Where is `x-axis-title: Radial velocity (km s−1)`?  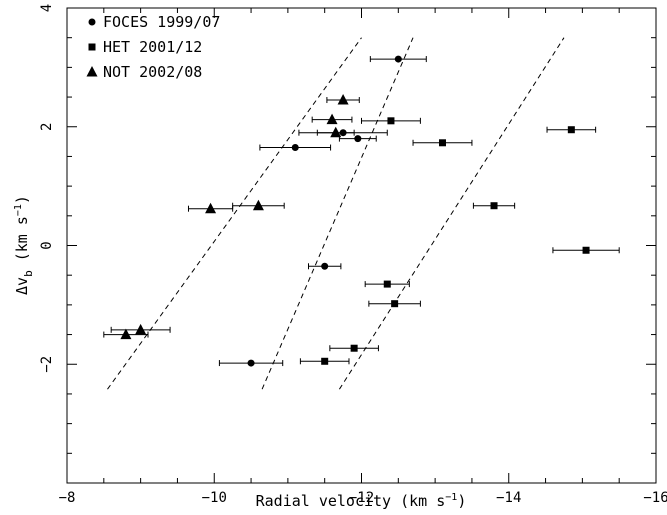 x-axis-title: Radial velocity (km s−1) is located at coordinates (361, 501).